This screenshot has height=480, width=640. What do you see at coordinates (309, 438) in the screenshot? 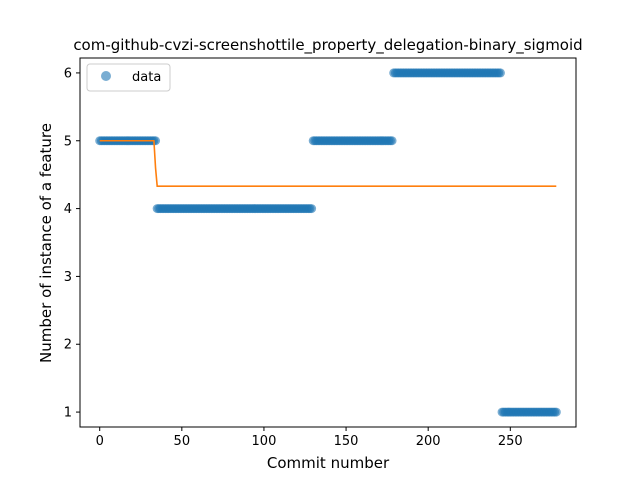
I see `x-axis: 0 50 100 150 200 250` at bounding box center [309, 438].